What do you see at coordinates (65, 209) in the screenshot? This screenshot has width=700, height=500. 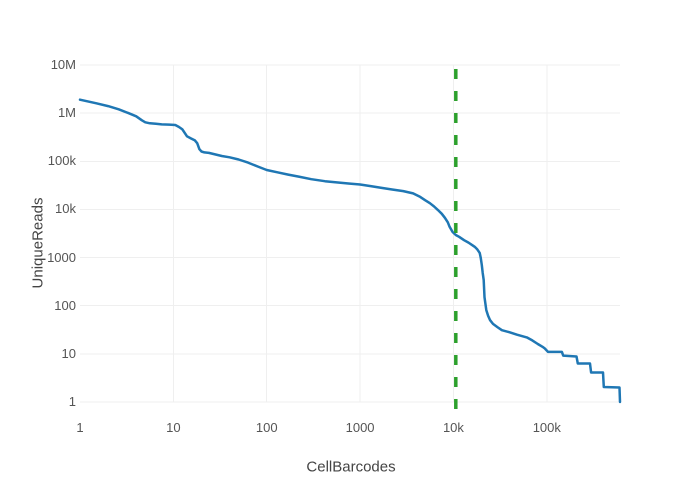 I see `y-tick-10k: 10k` at bounding box center [65, 209].